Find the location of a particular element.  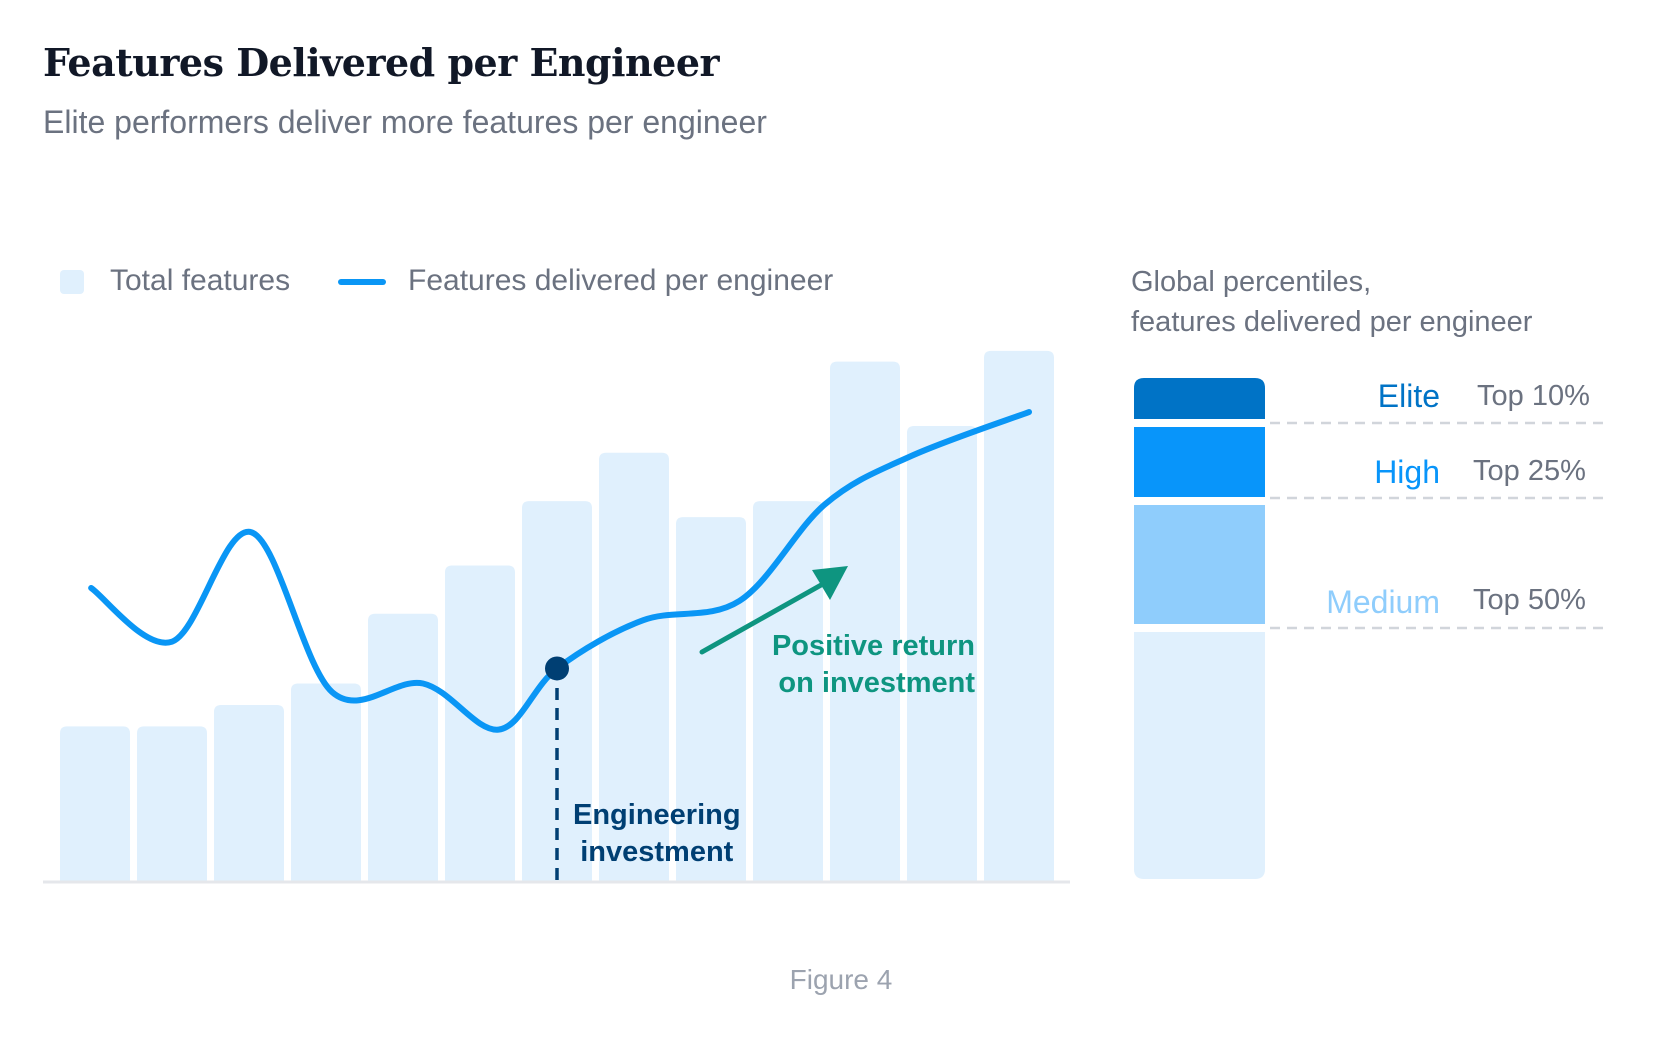

roi-arrow-shaft is located at coordinates (766, 616).